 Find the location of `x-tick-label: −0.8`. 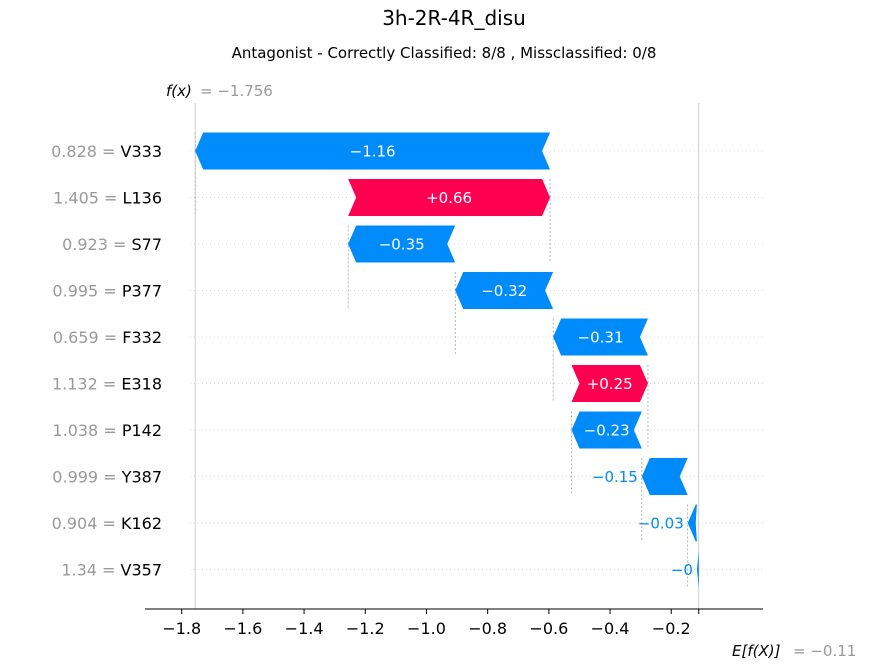

x-tick-label: −0.8 is located at coordinates (487, 628).